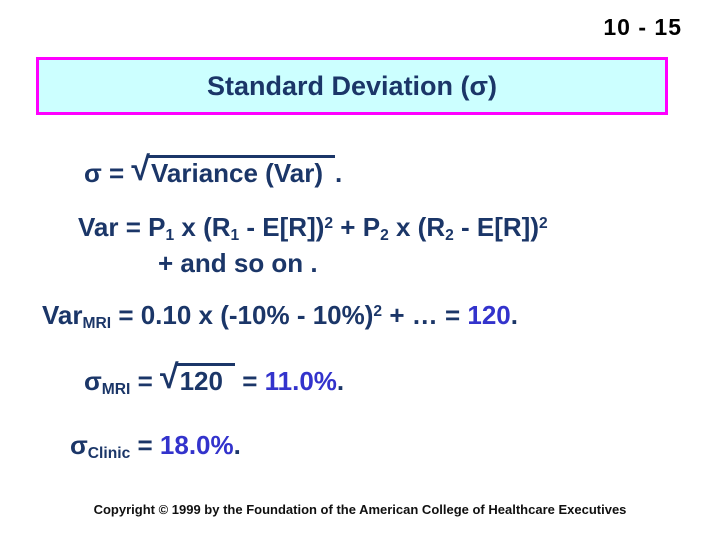 The image size is (720, 540). I want to click on slide-number: 10 - 15, so click(642, 27).